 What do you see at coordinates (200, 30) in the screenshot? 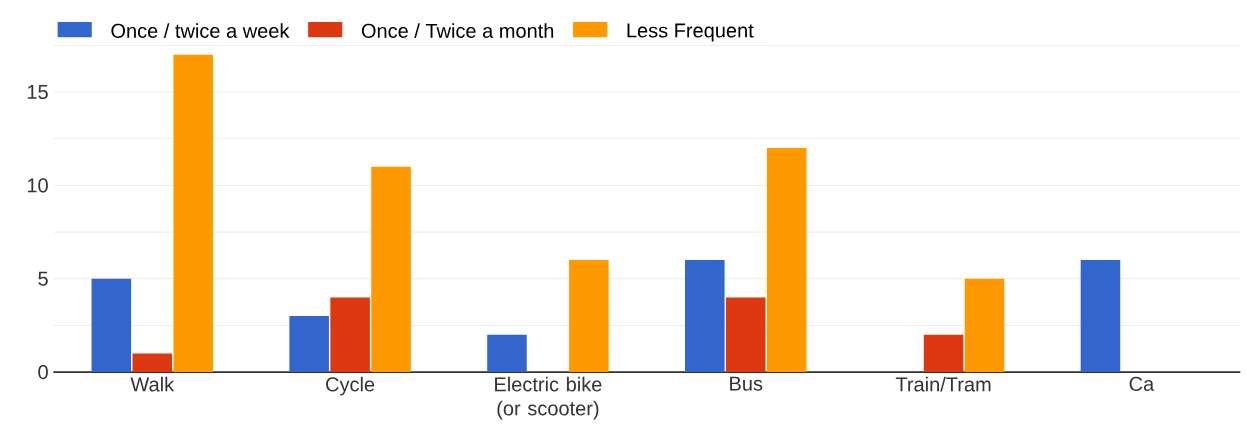
I see `legend-label: Once / twice a week` at bounding box center [200, 30].